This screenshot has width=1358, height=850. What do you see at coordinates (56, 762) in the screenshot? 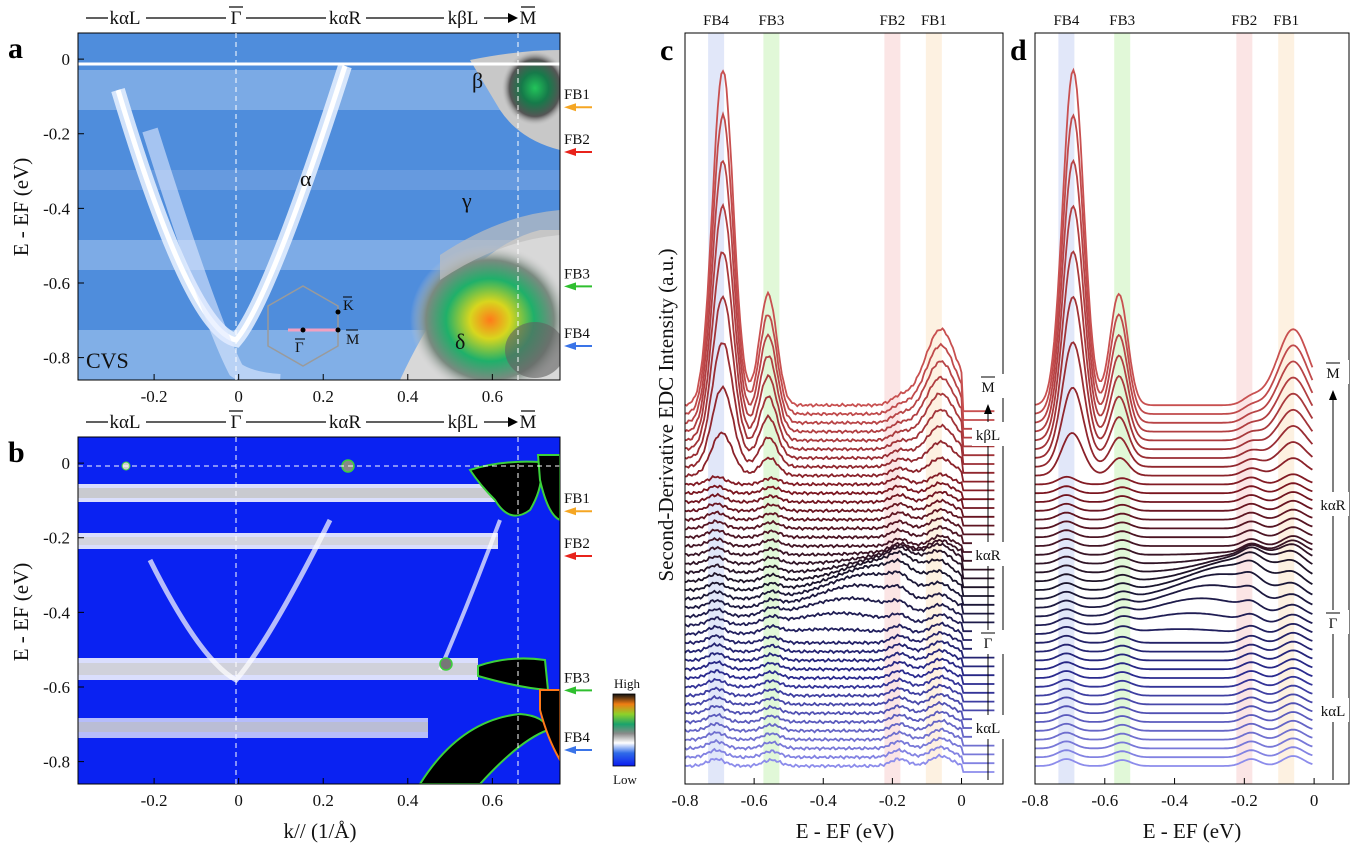
I see `y-tick-label: -0.8` at bounding box center [56, 762].